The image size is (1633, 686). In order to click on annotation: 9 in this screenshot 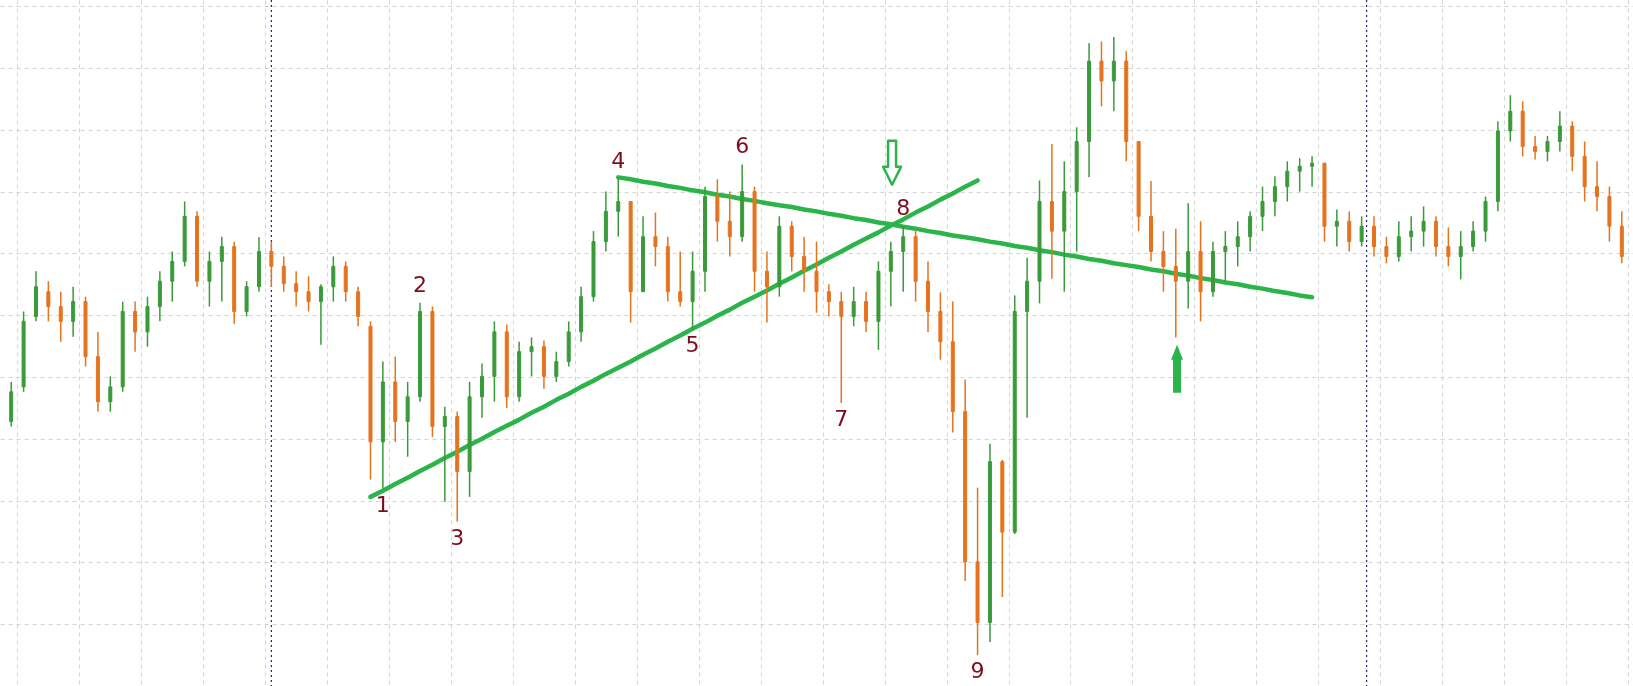, I will do `click(977, 671)`.